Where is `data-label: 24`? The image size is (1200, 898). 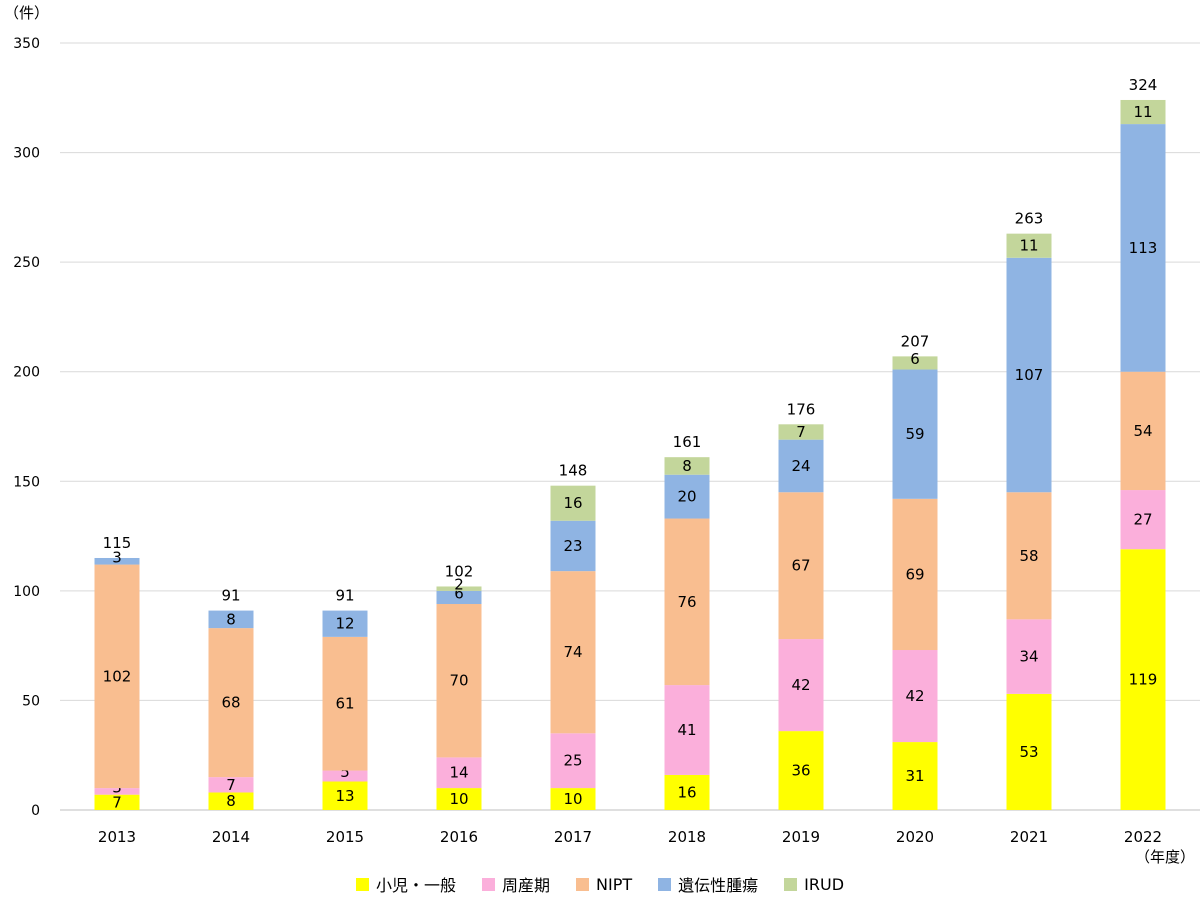
data-label: 24 is located at coordinates (800, 466).